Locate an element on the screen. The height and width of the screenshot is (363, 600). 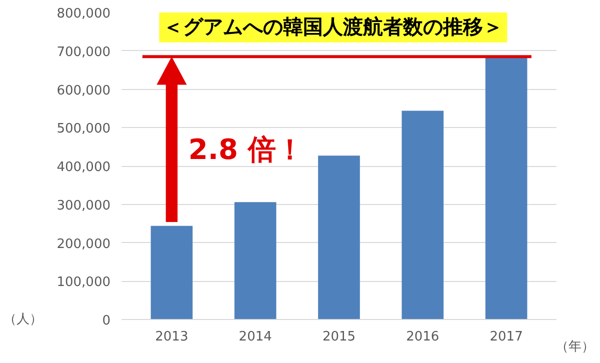
x-tick-label: 2016 is located at coordinates (423, 337).